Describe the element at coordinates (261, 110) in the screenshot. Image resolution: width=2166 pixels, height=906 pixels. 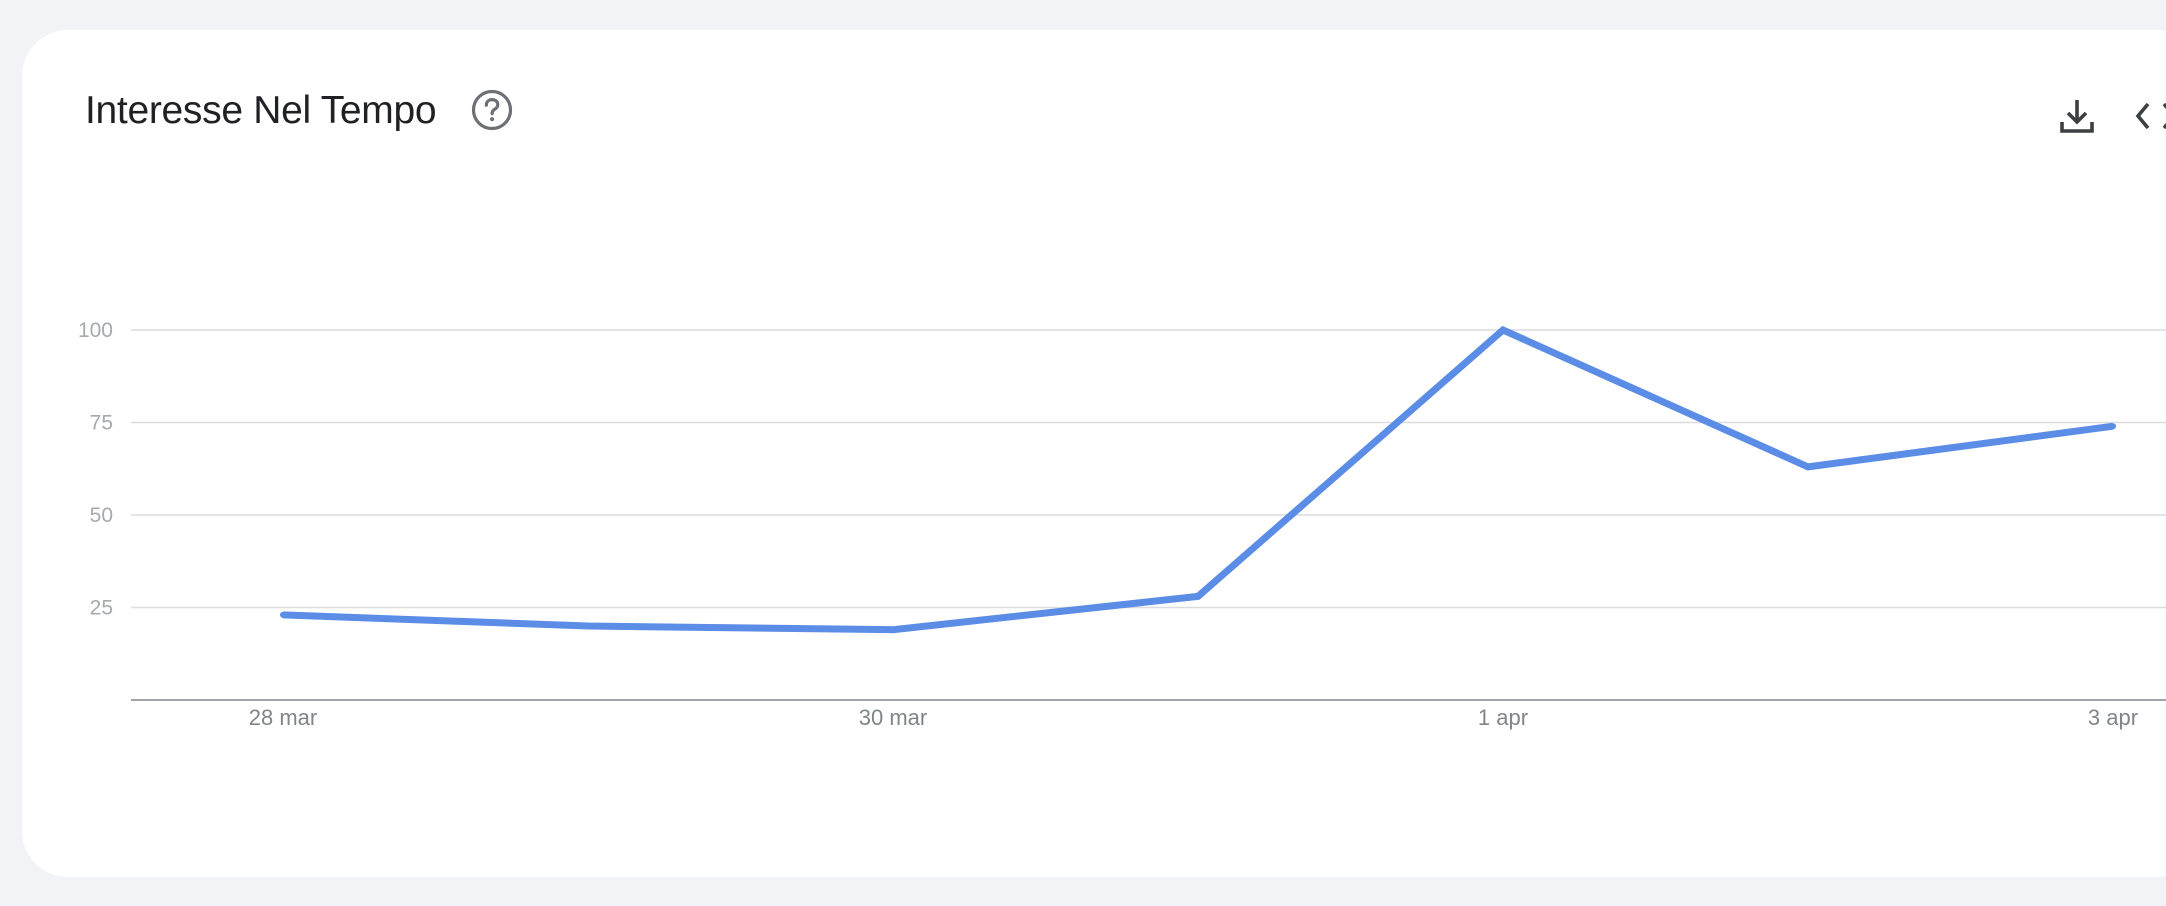
I see `card-title: Interesse Nel Tempo` at that location.